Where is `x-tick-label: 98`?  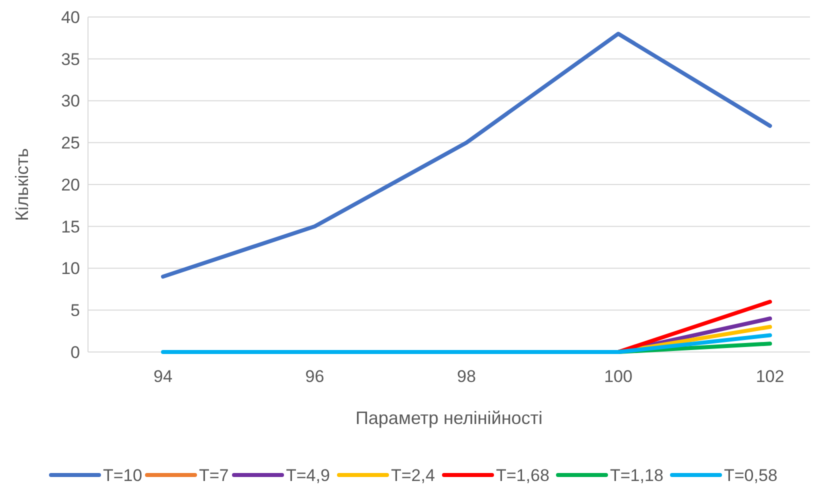 x-tick-label: 98 is located at coordinates (466, 376).